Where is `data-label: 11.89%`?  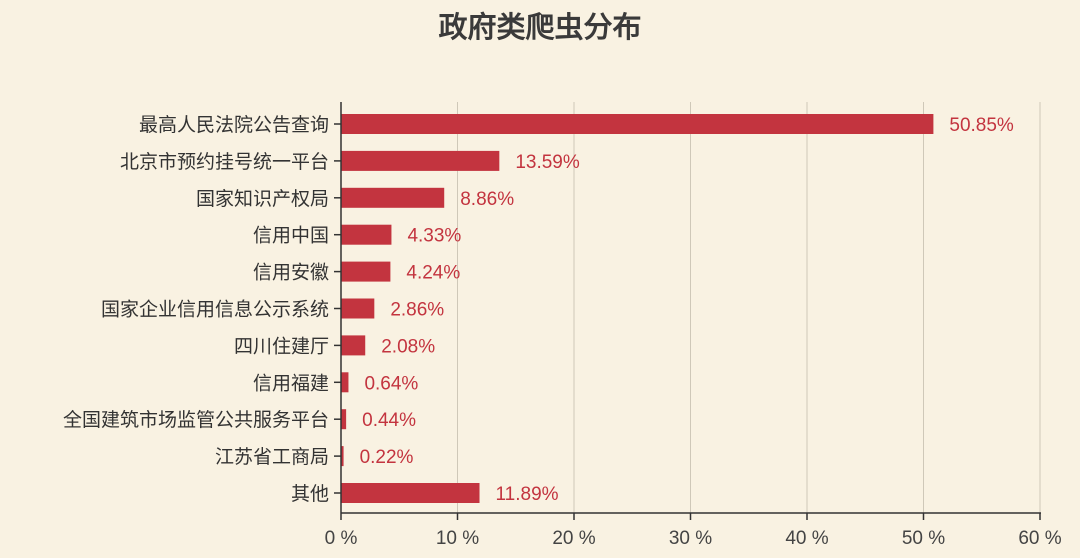 data-label: 11.89% is located at coordinates (527, 494).